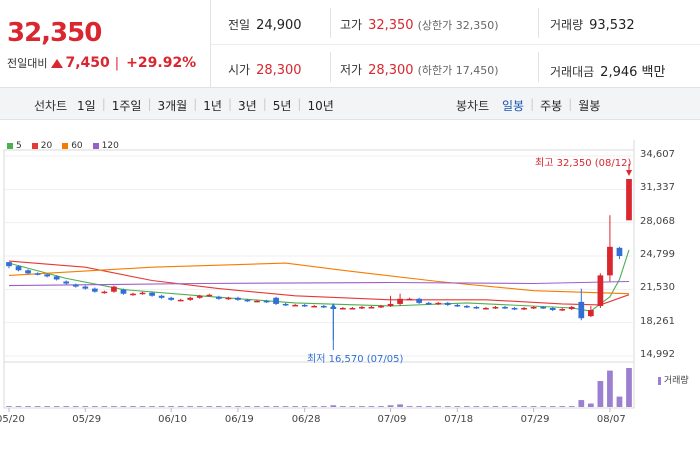 The width and height of the screenshot is (700, 450). I want to click on line-period-tab-5: 5년, so click(282, 106).